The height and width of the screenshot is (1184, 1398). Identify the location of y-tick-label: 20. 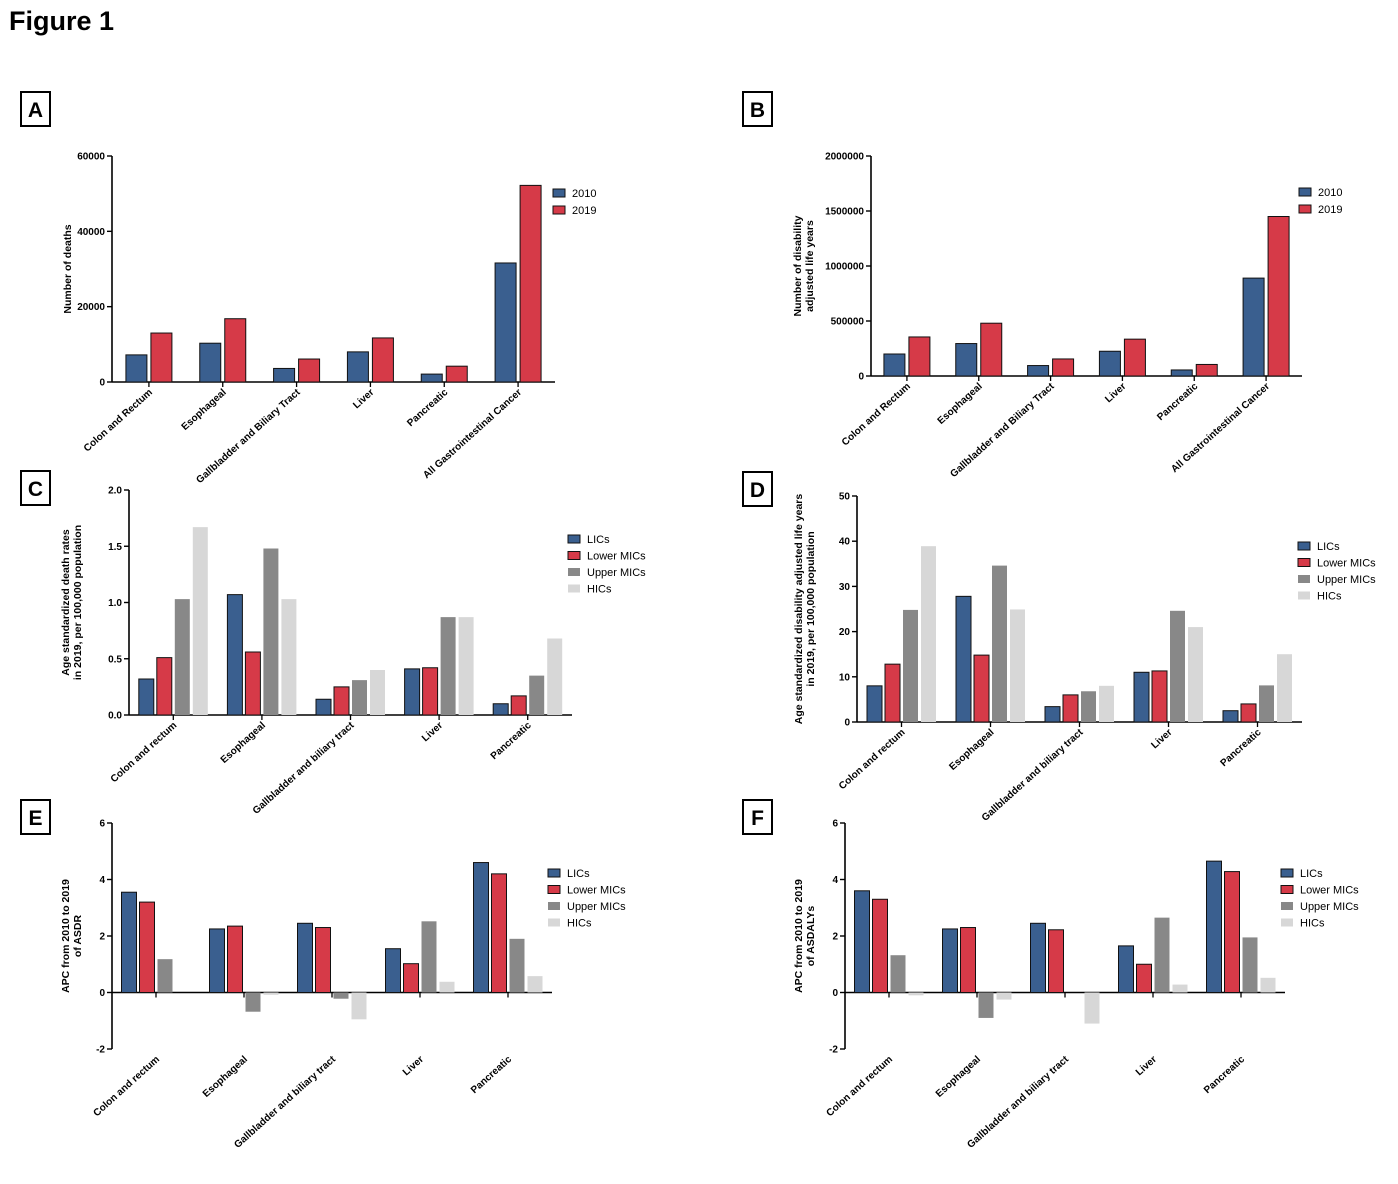
(845, 632).